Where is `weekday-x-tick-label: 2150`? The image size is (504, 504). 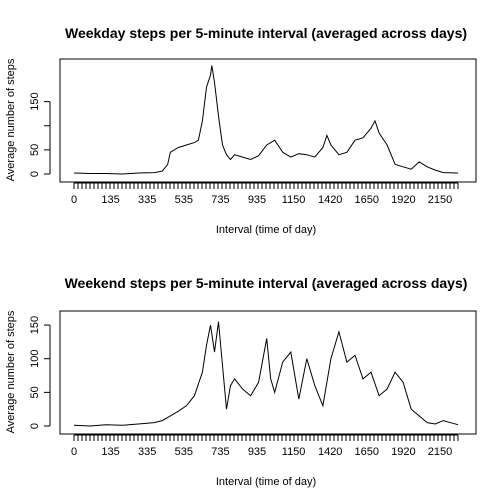 weekday-x-tick-label: 2150 is located at coordinates (440, 200).